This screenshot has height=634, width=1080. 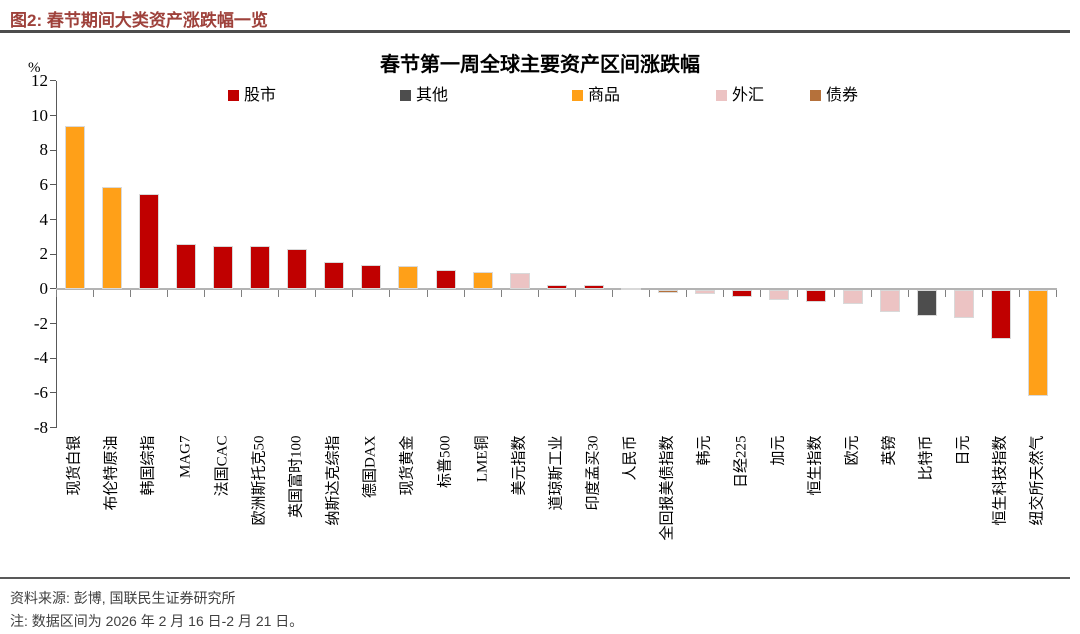 I want to click on x-category-label: 加元, so click(x=778, y=450).